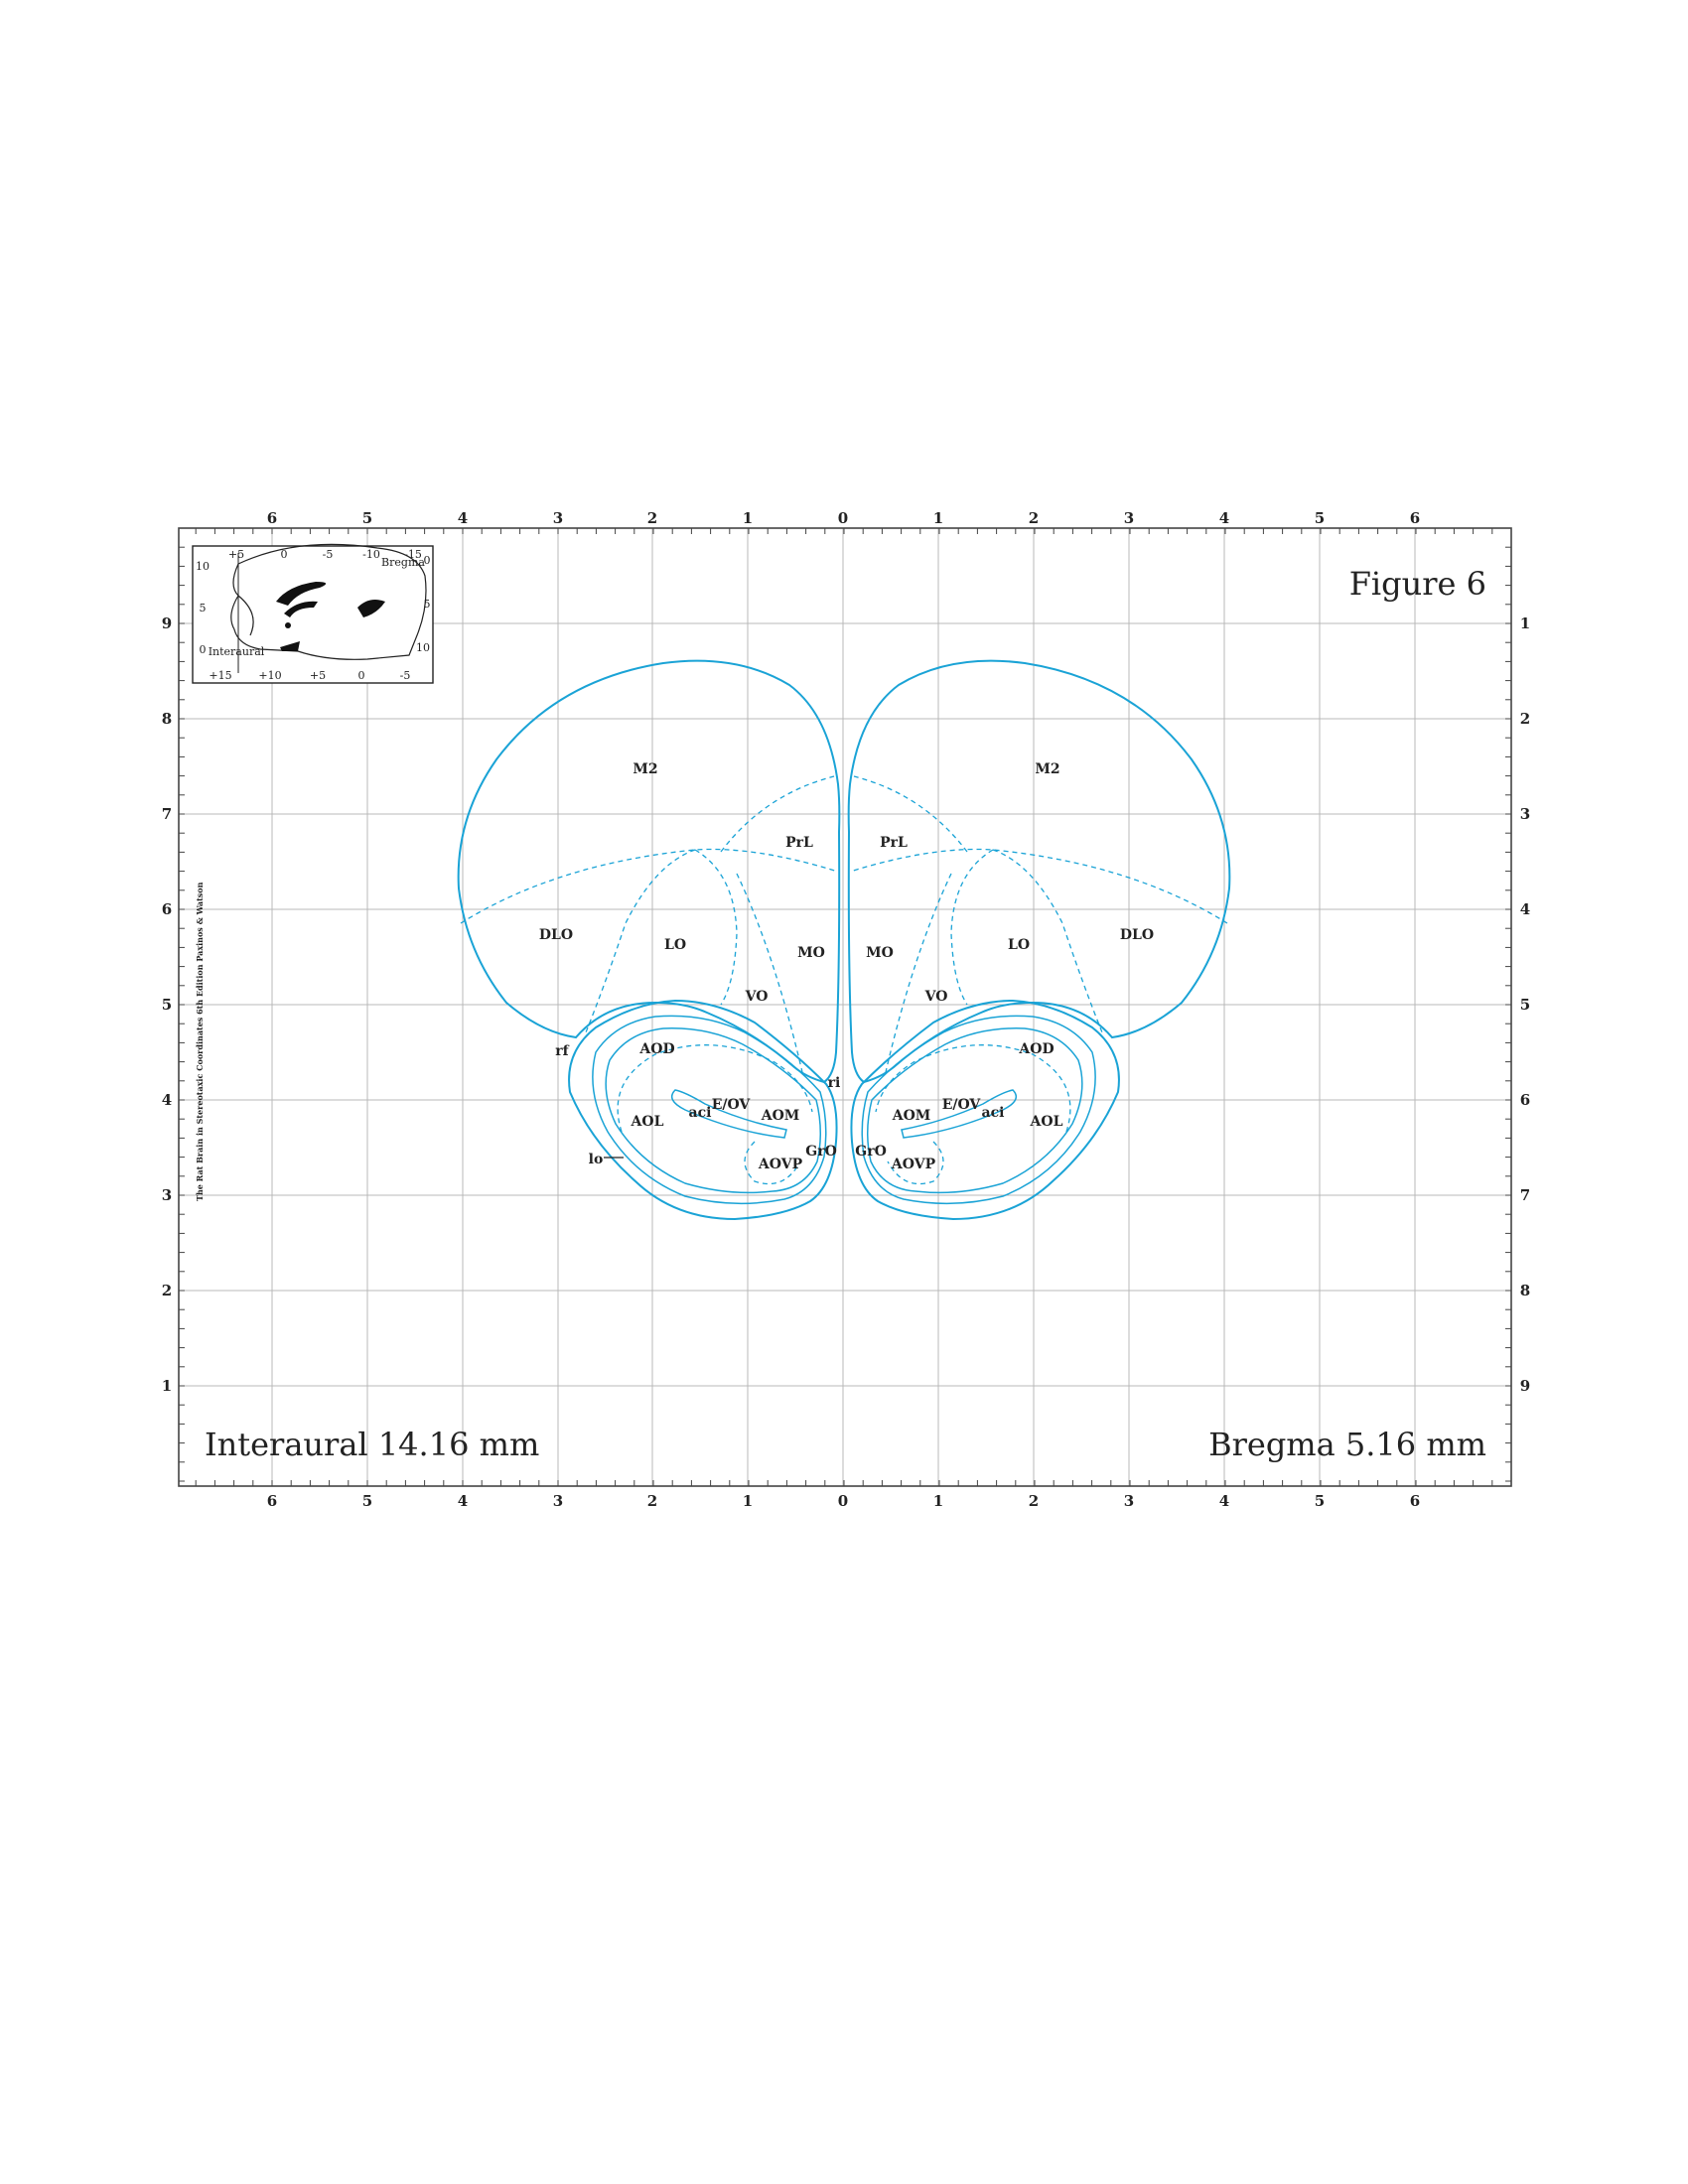 The image size is (1688, 2184). I want to click on label-aci-left: aci, so click(700, 1113).